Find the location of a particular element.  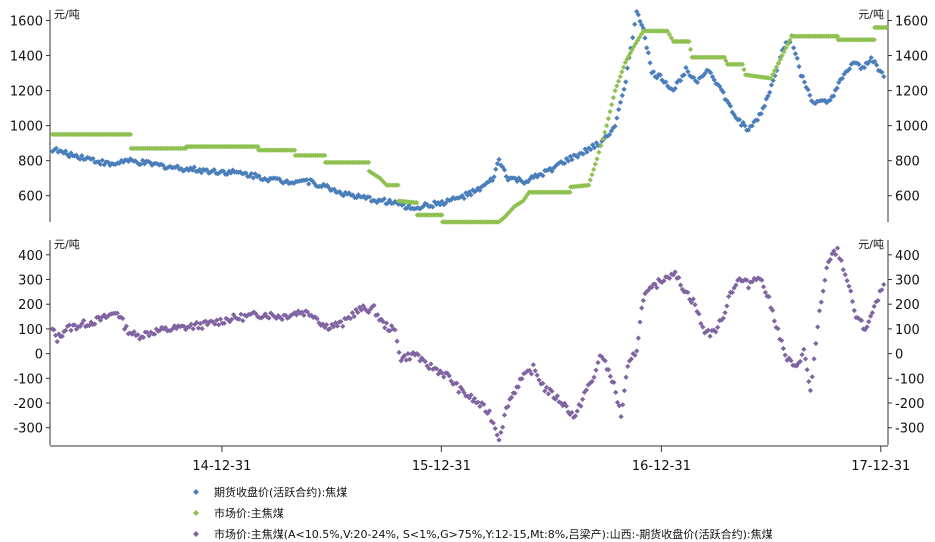

x-tick-label: 16-12-31 is located at coordinates (661, 466).